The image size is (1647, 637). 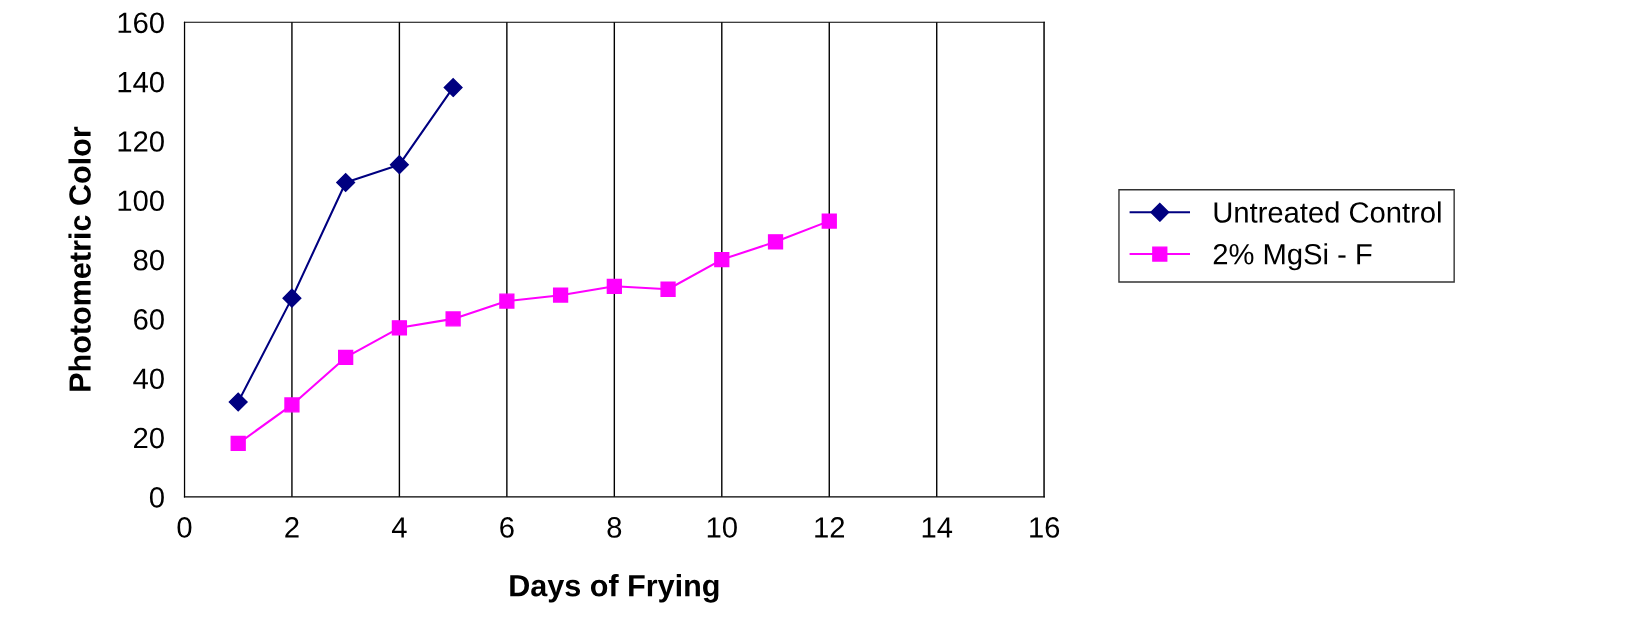 I want to click on legend-label: 2% MgSi - F, so click(x=1292, y=257).